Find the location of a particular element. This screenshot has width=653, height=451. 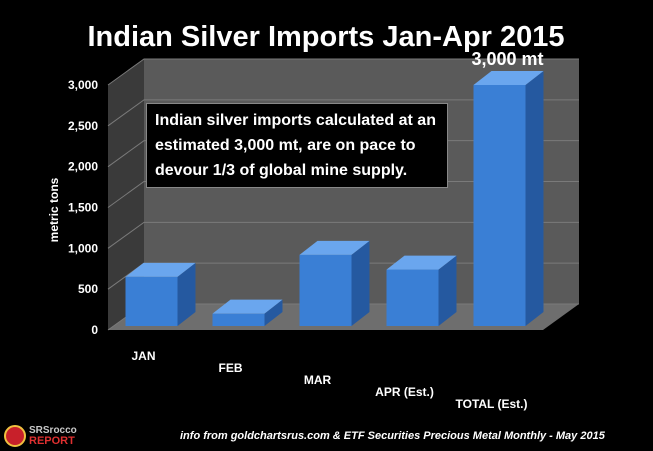

y-tick-label: 500 is located at coordinates (88, 289).